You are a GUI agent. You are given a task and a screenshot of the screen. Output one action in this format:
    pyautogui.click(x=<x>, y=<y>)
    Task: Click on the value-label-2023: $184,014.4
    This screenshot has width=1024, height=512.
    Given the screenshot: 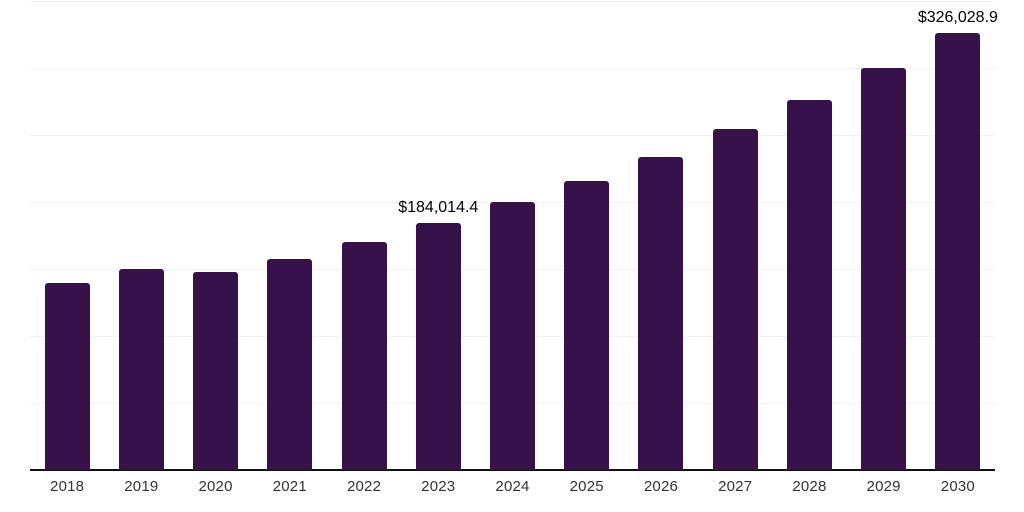 What is the action you would take?
    pyautogui.click(x=438, y=208)
    